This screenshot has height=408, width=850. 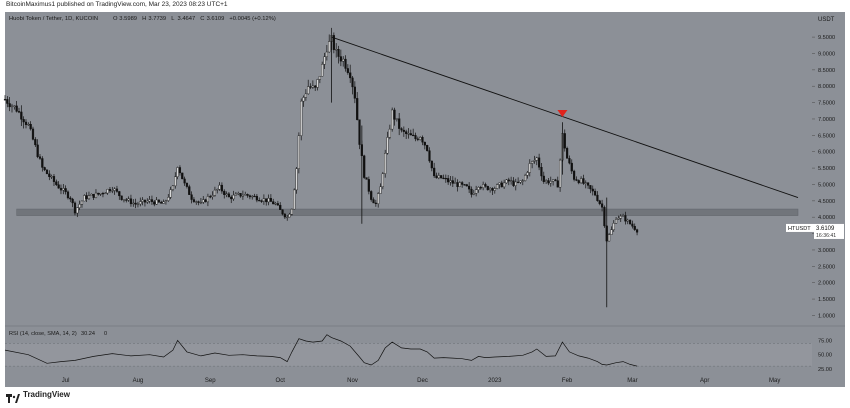 What do you see at coordinates (281, 381) in the screenshot?
I see `date-tick-label: Oct` at bounding box center [281, 381].